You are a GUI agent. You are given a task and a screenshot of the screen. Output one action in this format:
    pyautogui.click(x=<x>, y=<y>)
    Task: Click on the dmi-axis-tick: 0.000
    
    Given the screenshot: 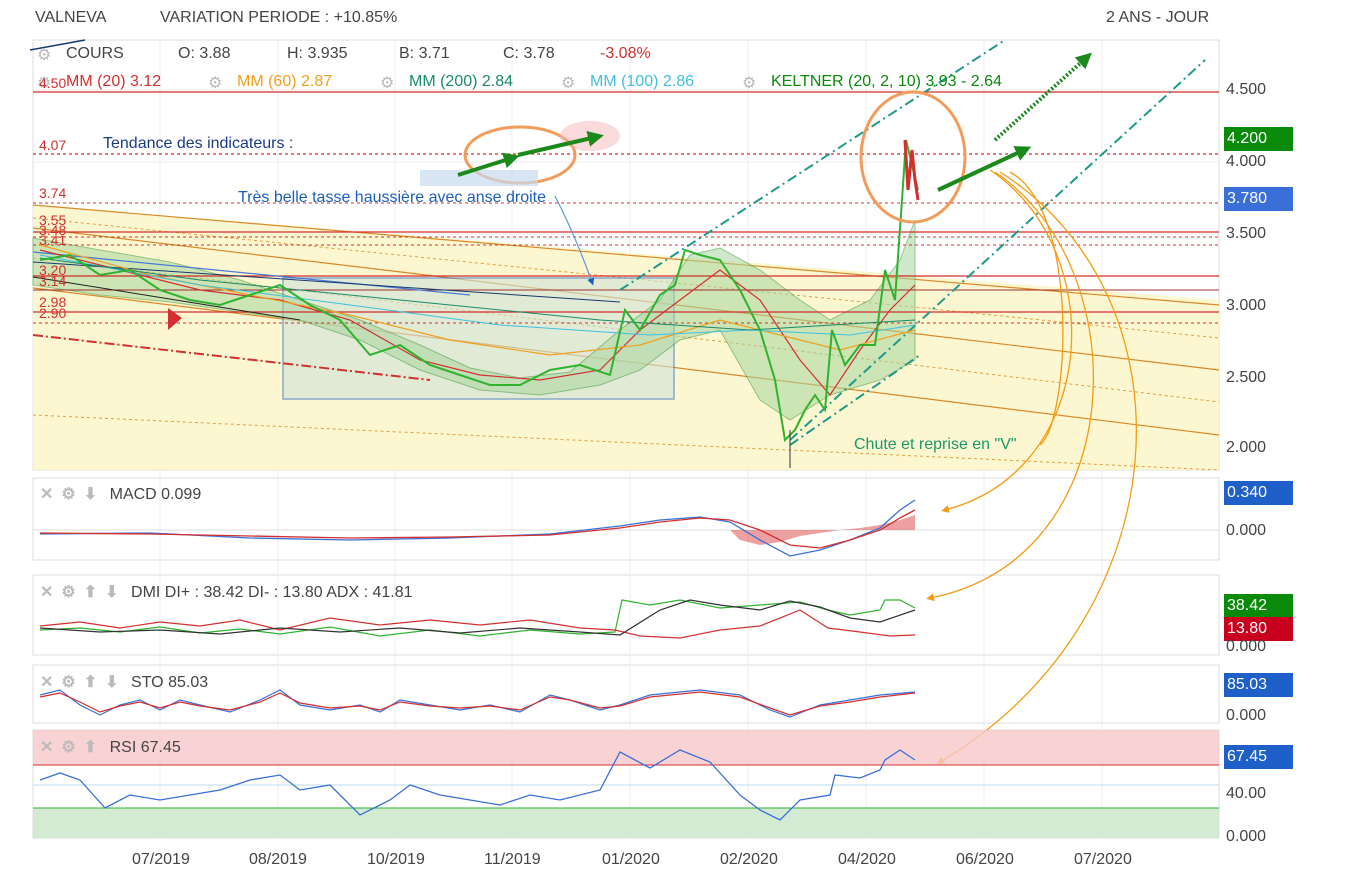 What is the action you would take?
    pyautogui.click(x=1246, y=646)
    